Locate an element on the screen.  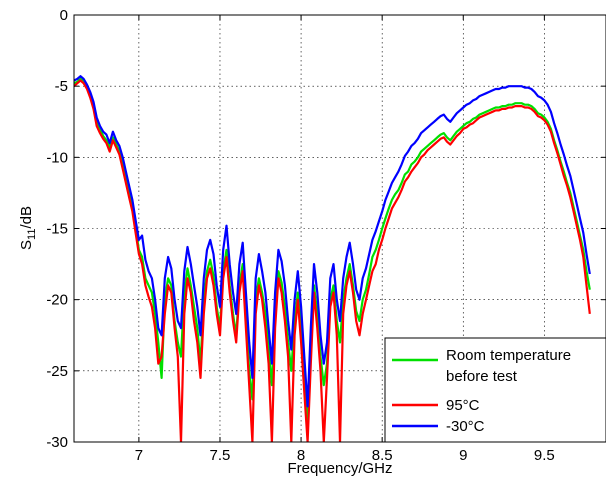
y-axis-label-main: S is located at coordinates (26, 245).